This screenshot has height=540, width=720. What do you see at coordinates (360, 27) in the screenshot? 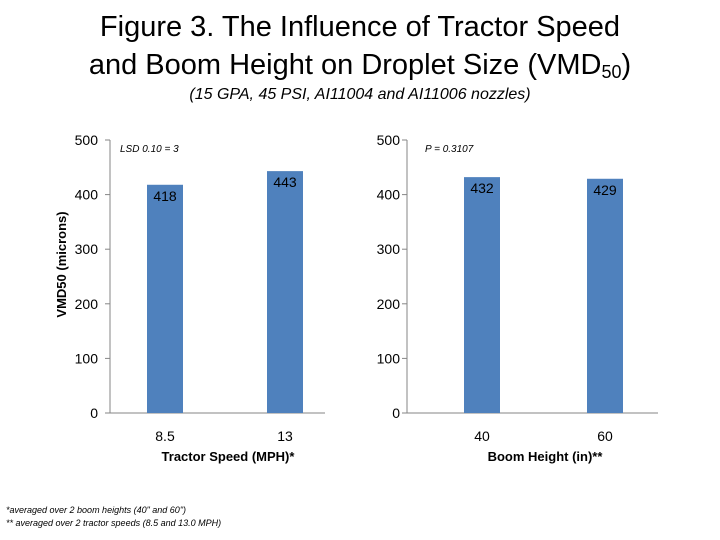
I see `title-line-1: Figure 3. The Influence of Tractor Speed` at bounding box center [360, 27].